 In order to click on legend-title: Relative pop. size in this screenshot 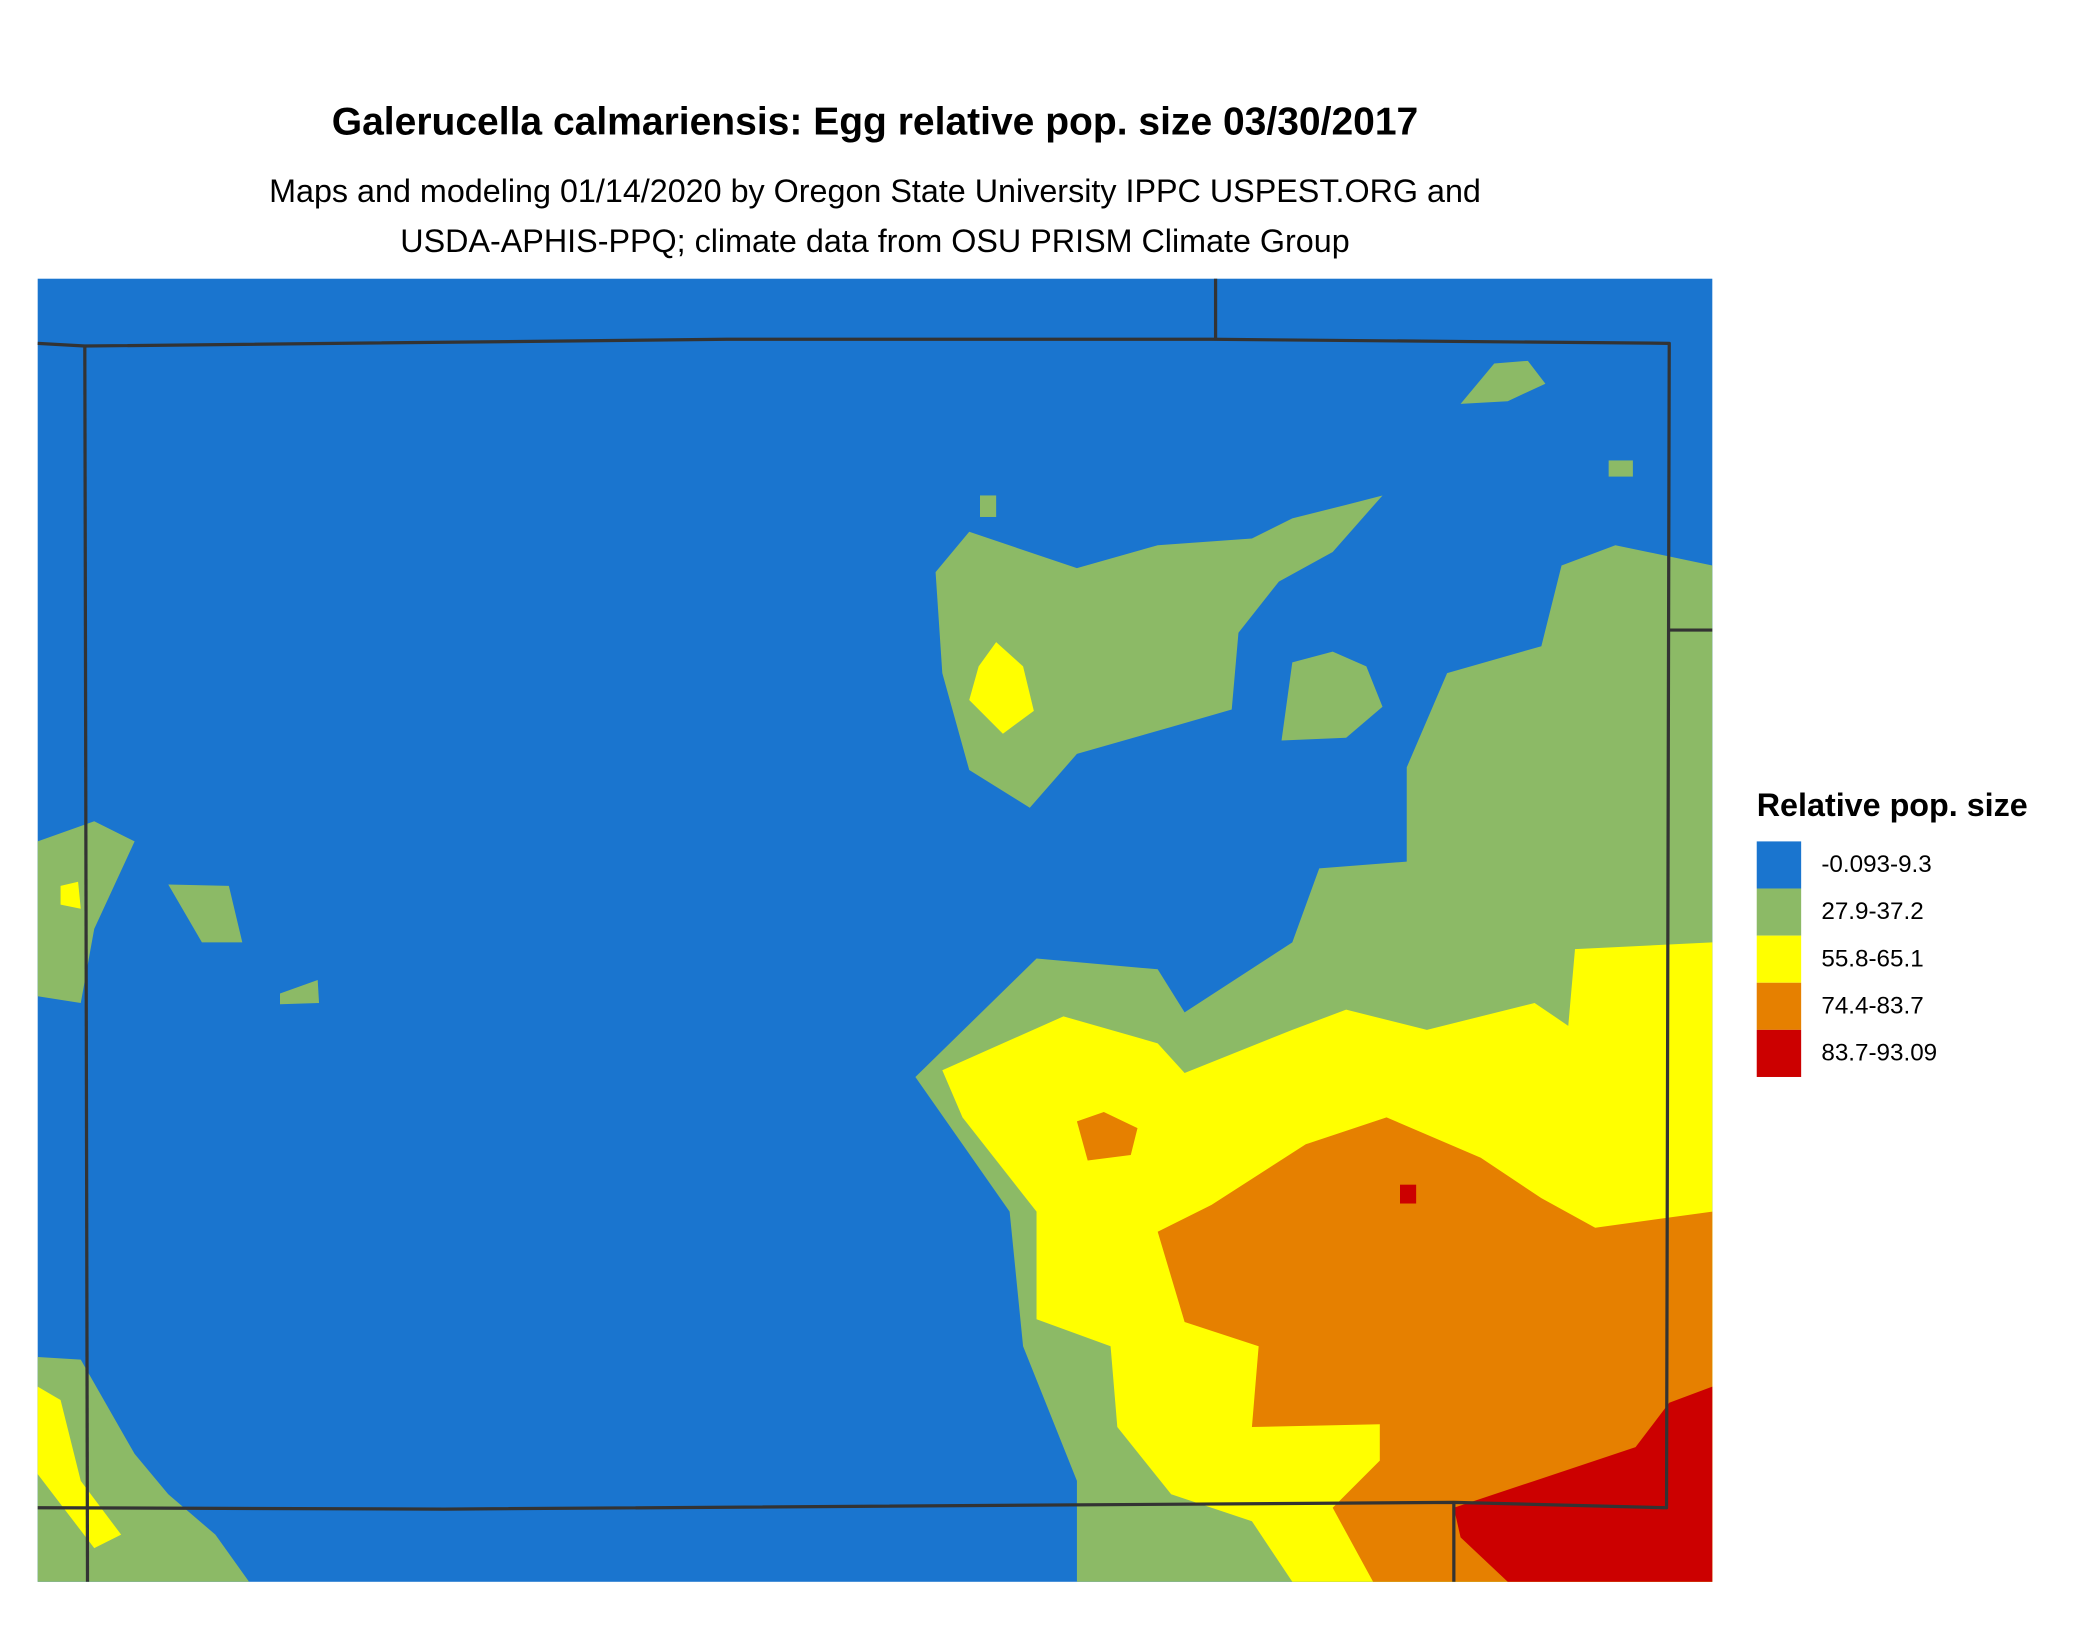, I will do `click(1892, 805)`.